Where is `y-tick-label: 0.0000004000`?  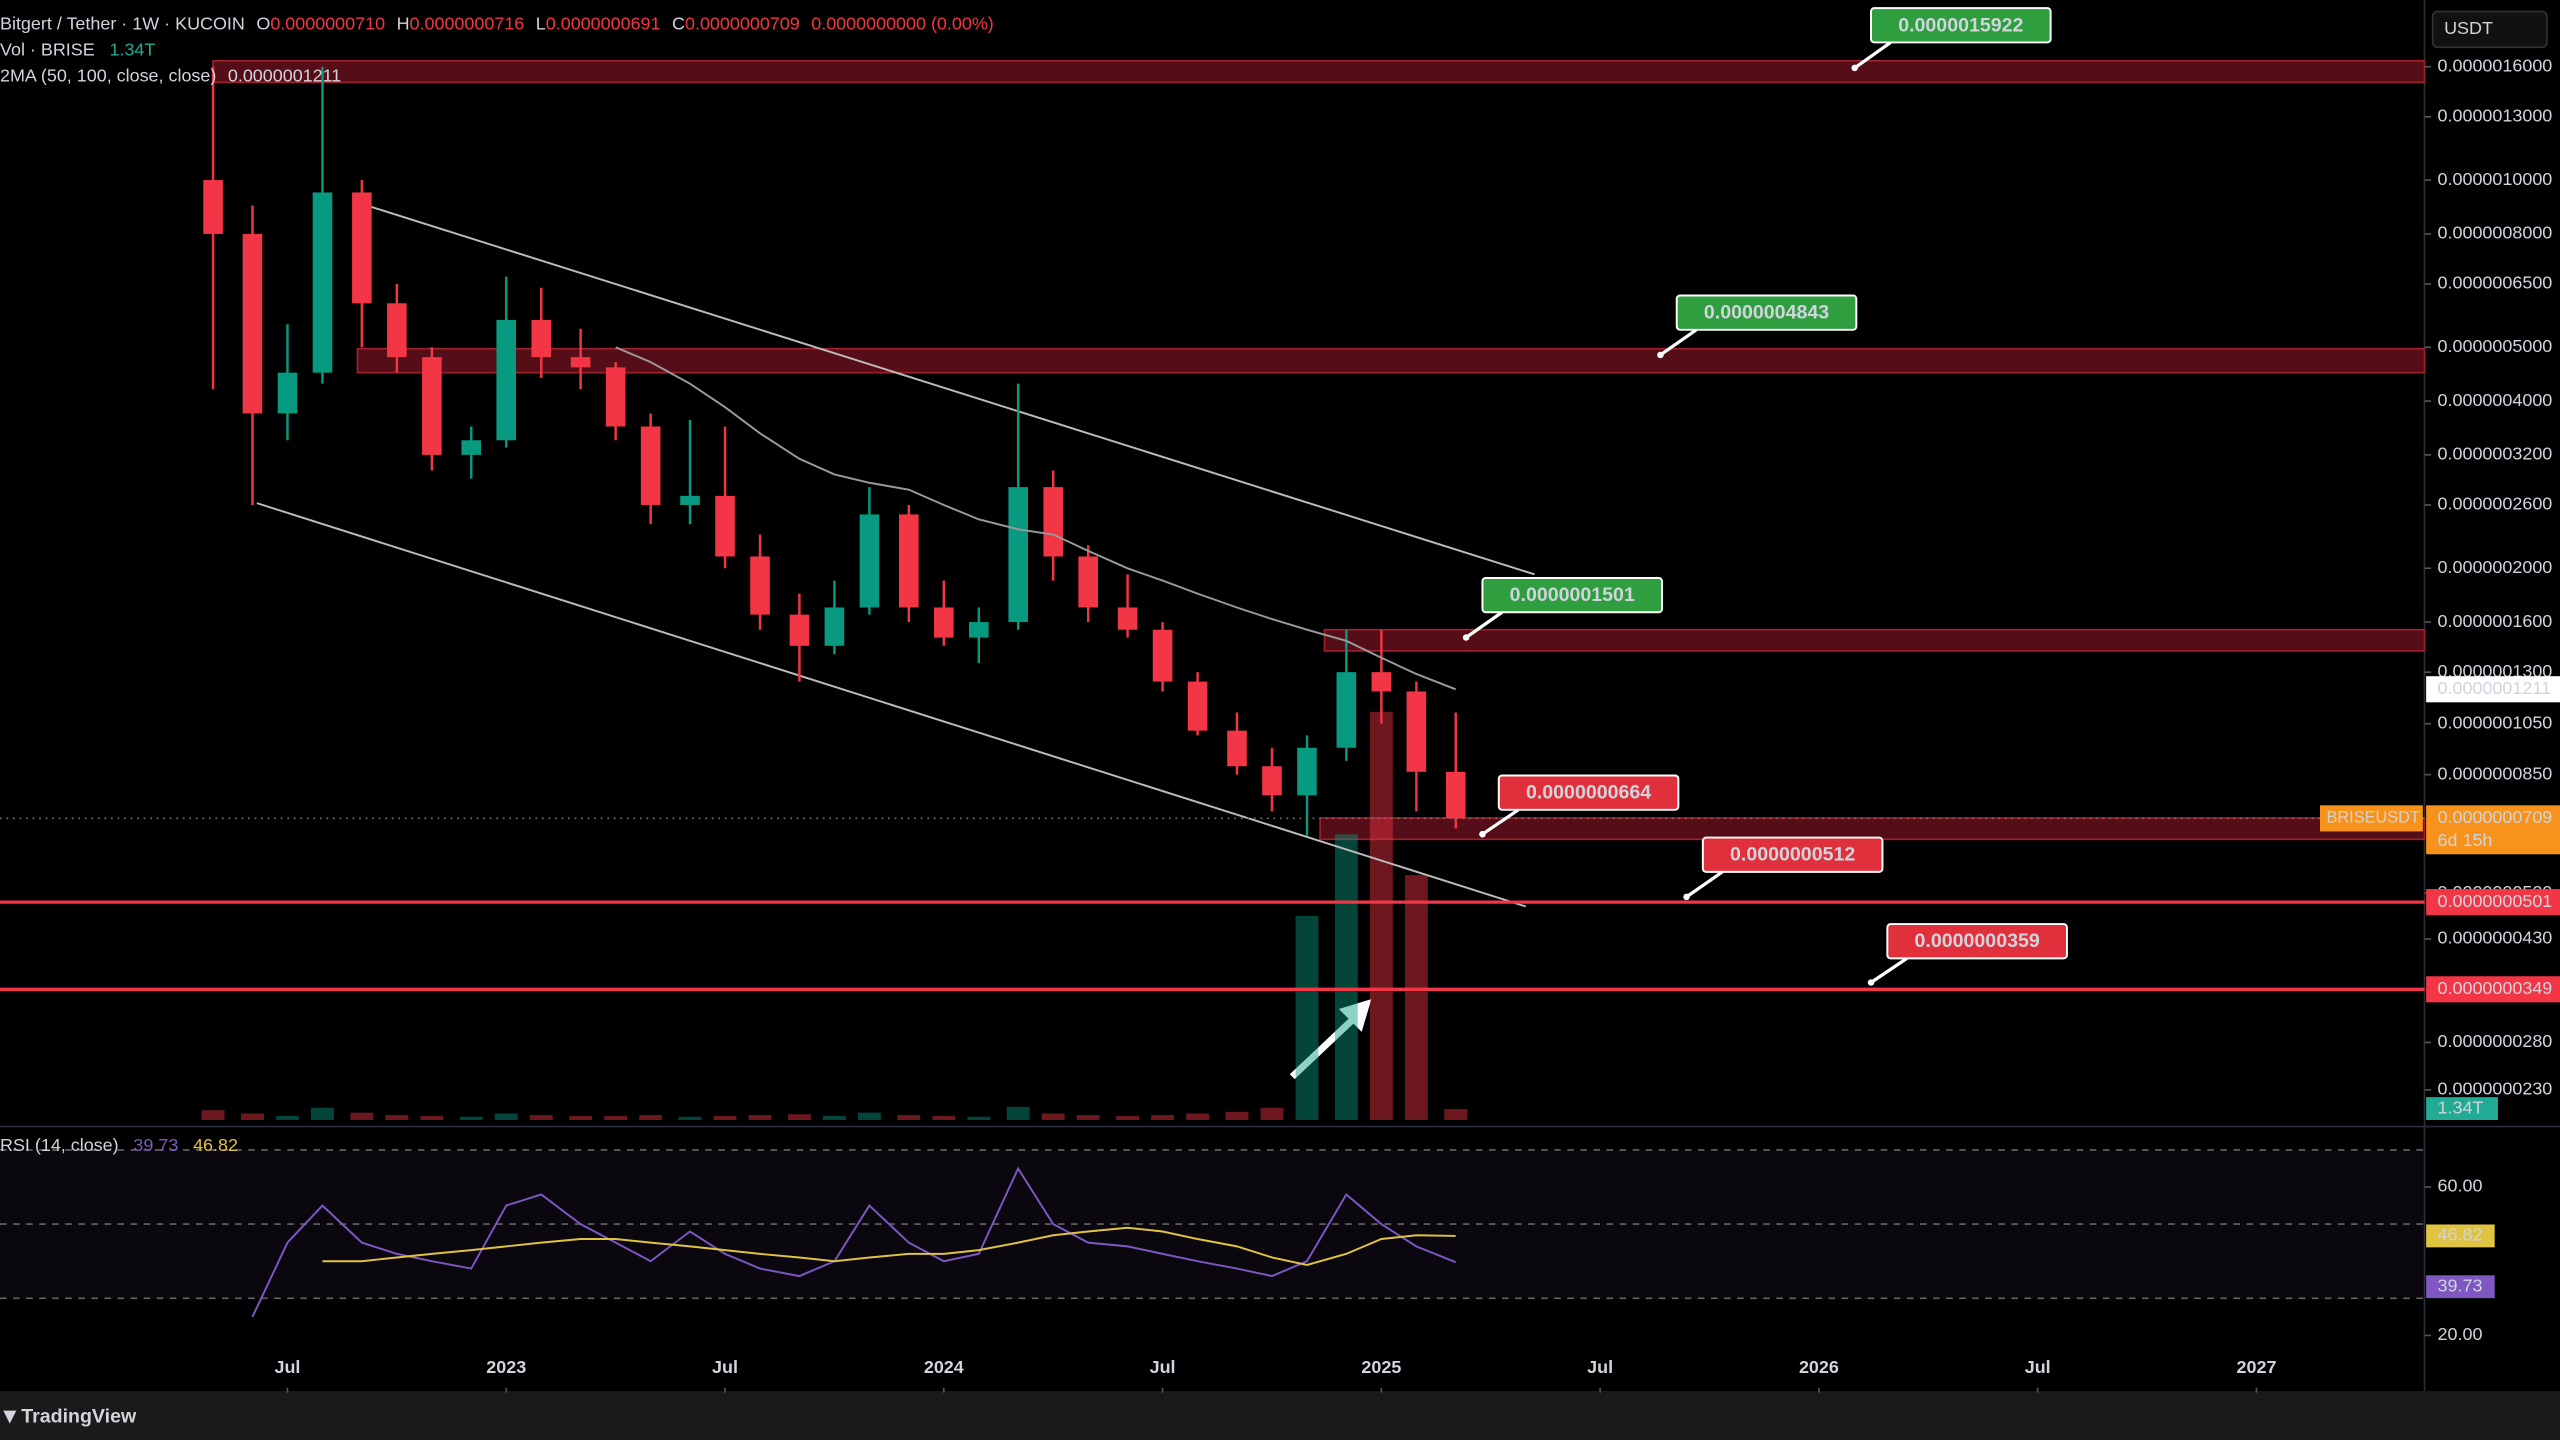 y-tick-label: 0.0000004000 is located at coordinates (2495, 400).